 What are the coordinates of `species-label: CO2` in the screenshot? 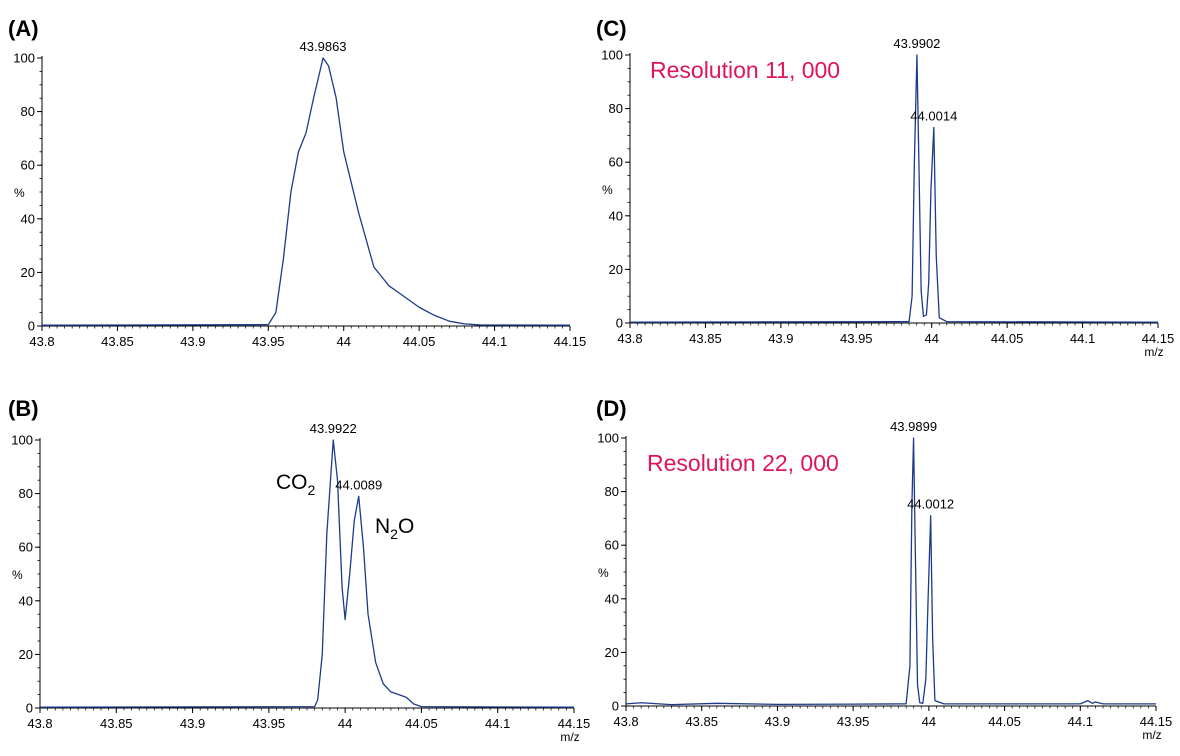 It's located at (296, 484).